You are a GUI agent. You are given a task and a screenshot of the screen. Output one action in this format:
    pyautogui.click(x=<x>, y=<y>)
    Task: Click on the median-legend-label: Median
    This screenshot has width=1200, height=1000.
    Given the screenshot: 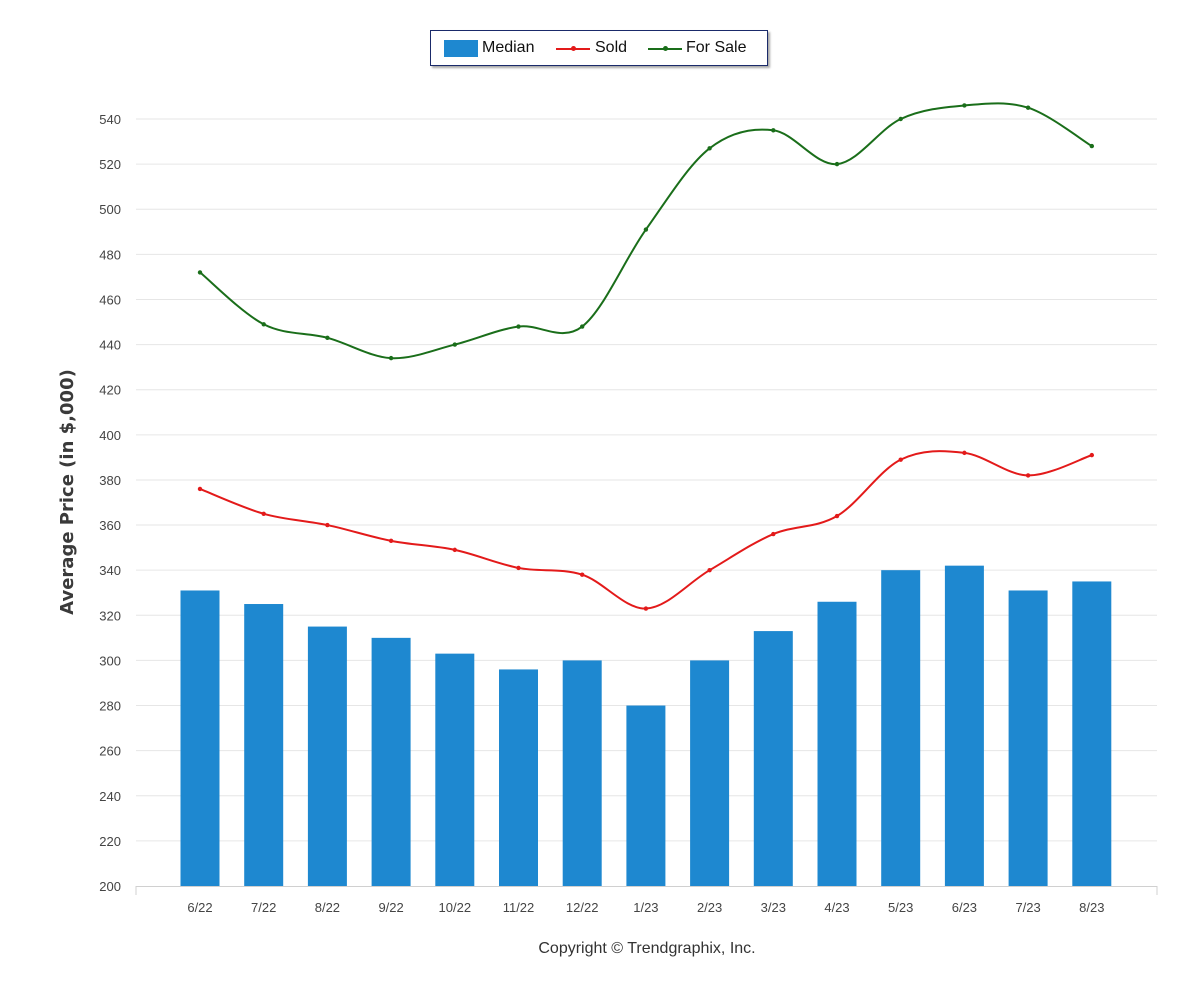 What is the action you would take?
    pyautogui.click(x=508, y=47)
    